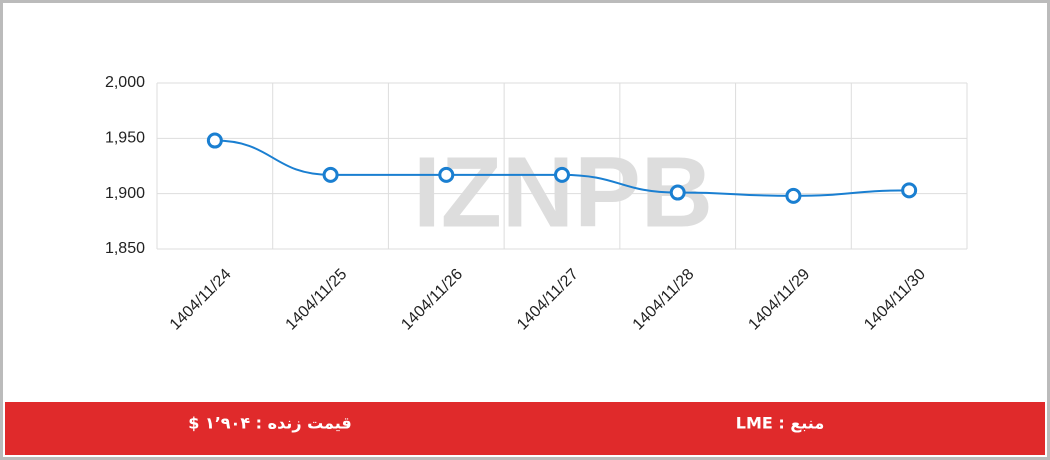 This screenshot has height=460, width=1050. I want to click on live-price: قیمت زنده : ۱٬۹۰۴ $, so click(270, 423).